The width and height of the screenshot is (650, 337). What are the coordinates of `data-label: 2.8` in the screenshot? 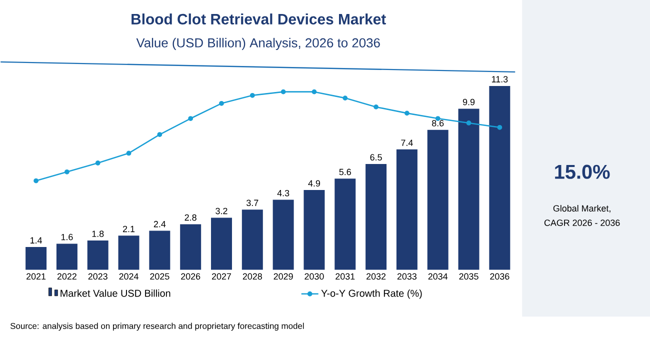 It's located at (190, 217).